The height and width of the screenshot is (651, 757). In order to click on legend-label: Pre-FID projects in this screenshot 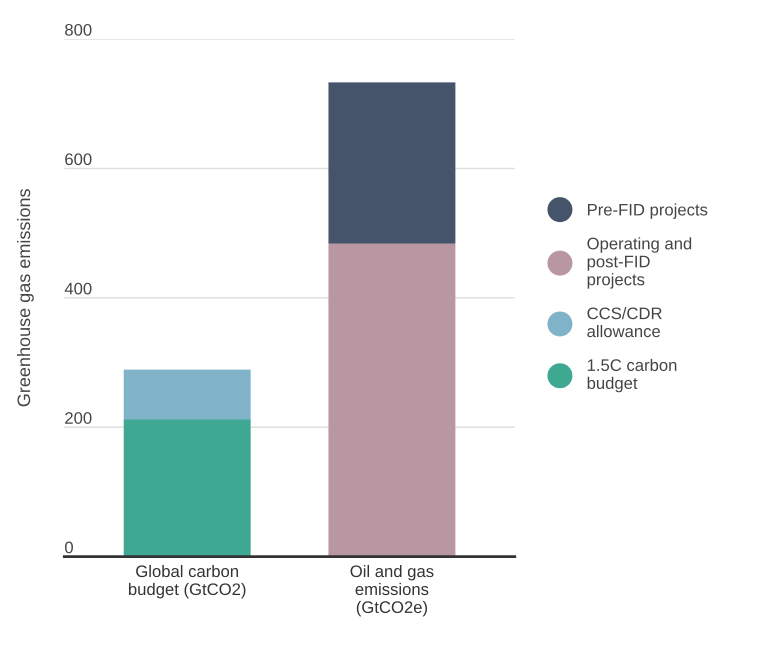, I will do `click(648, 211)`.